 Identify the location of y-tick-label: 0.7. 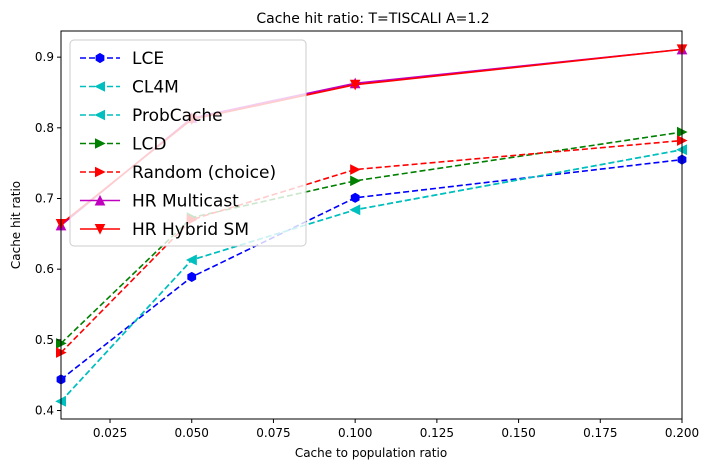
(44, 198).